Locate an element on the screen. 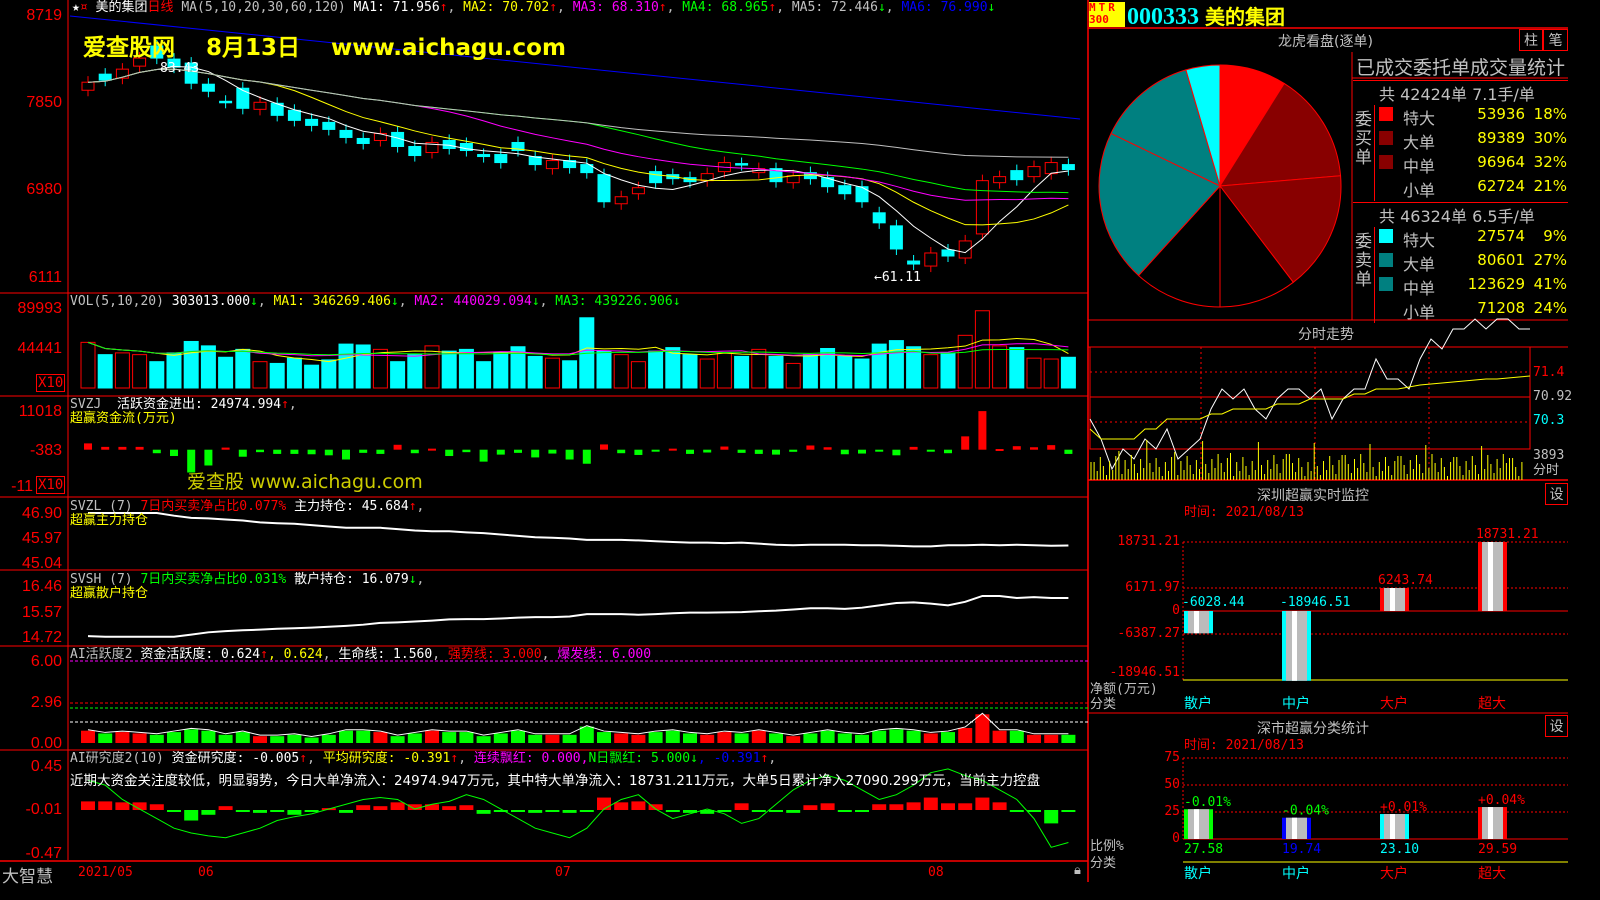  monitor-bar-highlight is located at coordinates (1392, 599).